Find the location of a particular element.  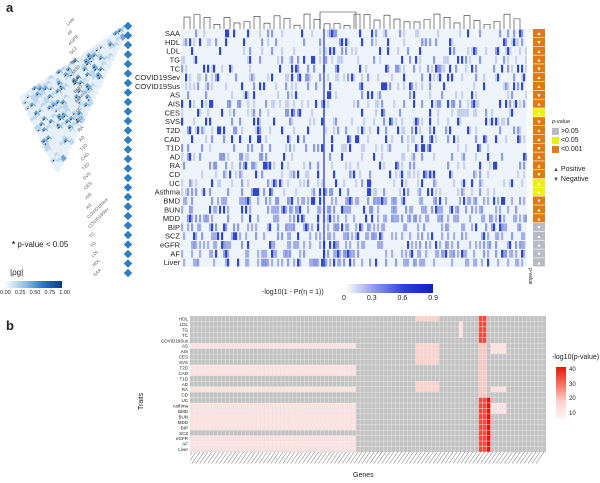

pvalue-b-ticks: 40 30 20 10 is located at coordinates (572, 392).